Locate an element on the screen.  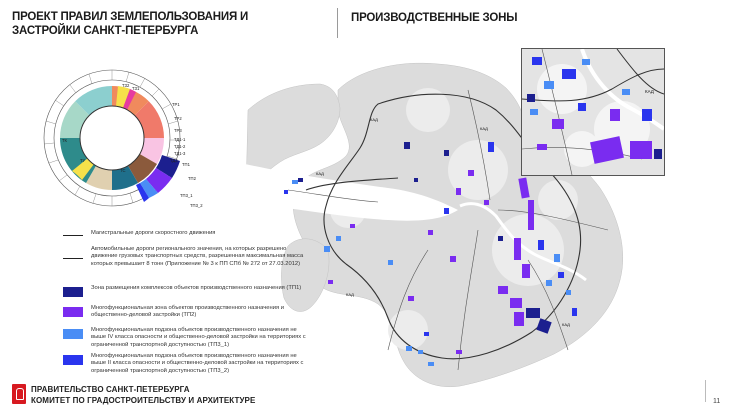
segment-tp1 is located at coordinates (168, 166).